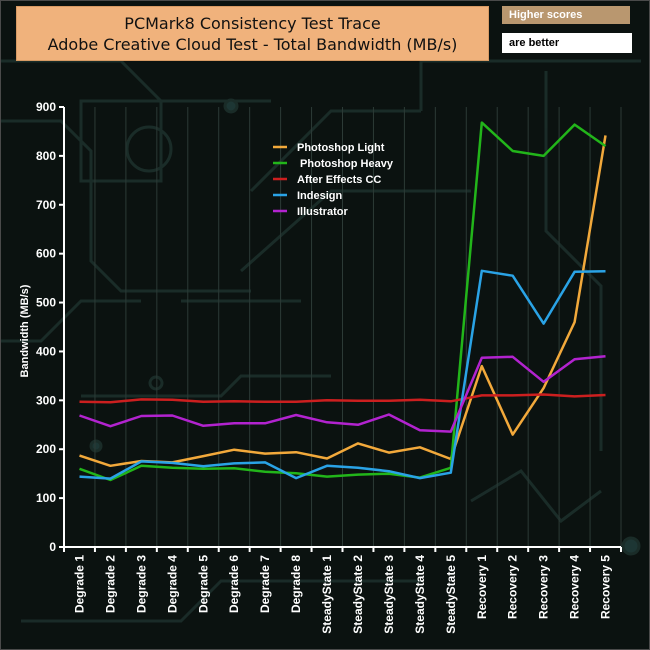 Image resolution: width=650 pixels, height=650 pixels. I want to click on x-tick-label: SteadyState 4, so click(420, 594).